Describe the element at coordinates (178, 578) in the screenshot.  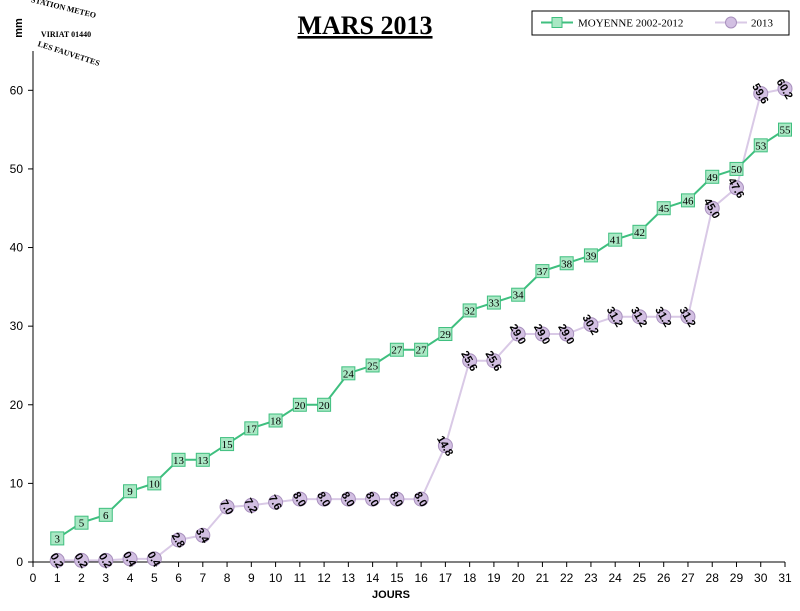
I see `x-tick-label: 6` at that location.